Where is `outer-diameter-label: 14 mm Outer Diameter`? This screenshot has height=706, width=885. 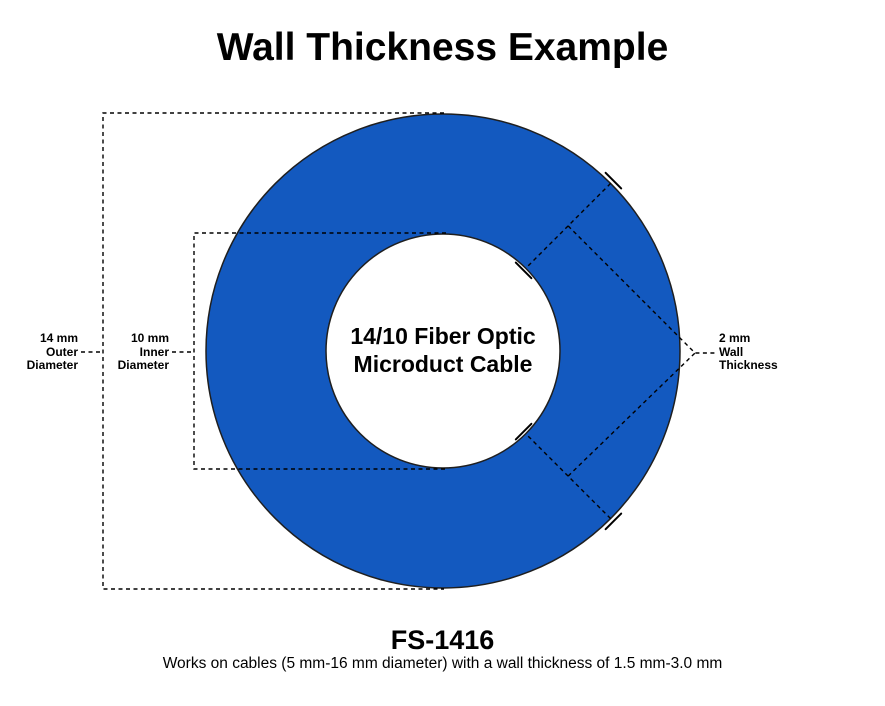 outer-diameter-label: 14 mm Outer Diameter is located at coordinates (52, 352).